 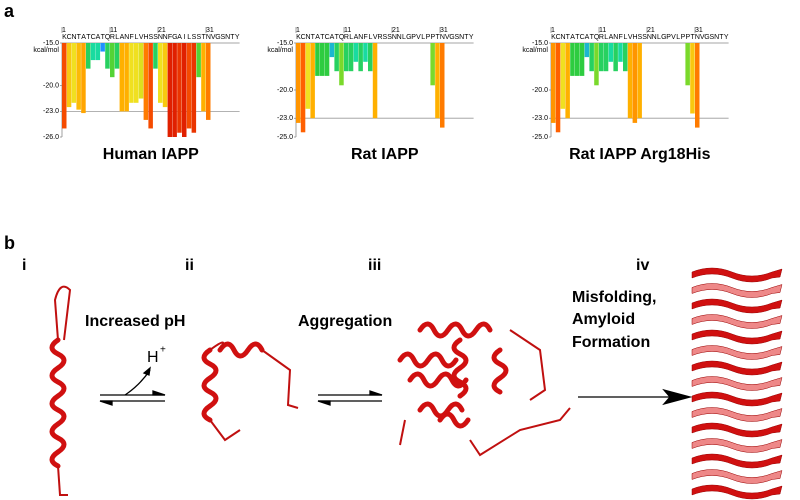 What do you see at coordinates (611, 342) in the screenshot?
I see `step-label: Formation` at bounding box center [611, 342].